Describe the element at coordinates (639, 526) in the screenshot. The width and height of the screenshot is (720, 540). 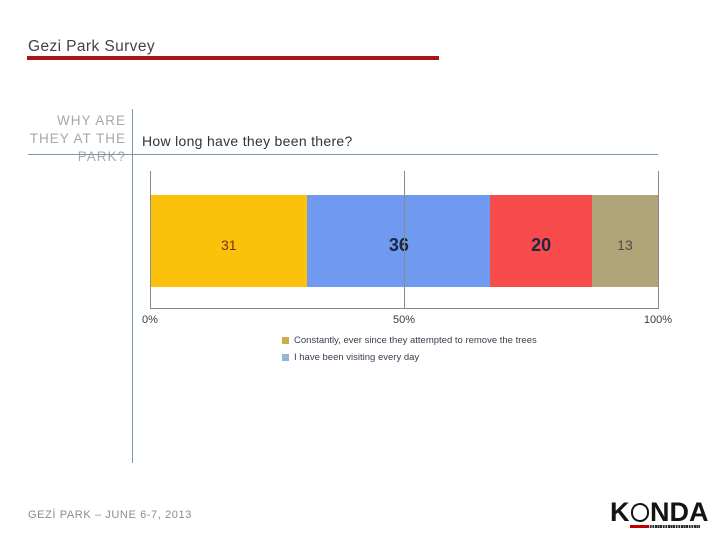
I see `tagline-red-segment` at that location.